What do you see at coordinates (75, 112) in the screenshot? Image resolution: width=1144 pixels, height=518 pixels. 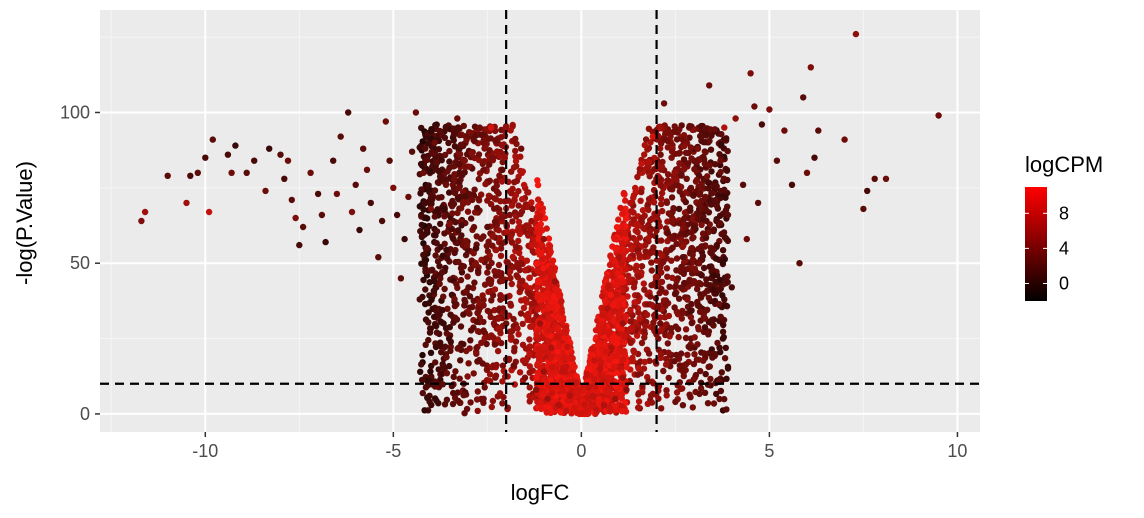 I see `y-tick-label: 100` at bounding box center [75, 112].